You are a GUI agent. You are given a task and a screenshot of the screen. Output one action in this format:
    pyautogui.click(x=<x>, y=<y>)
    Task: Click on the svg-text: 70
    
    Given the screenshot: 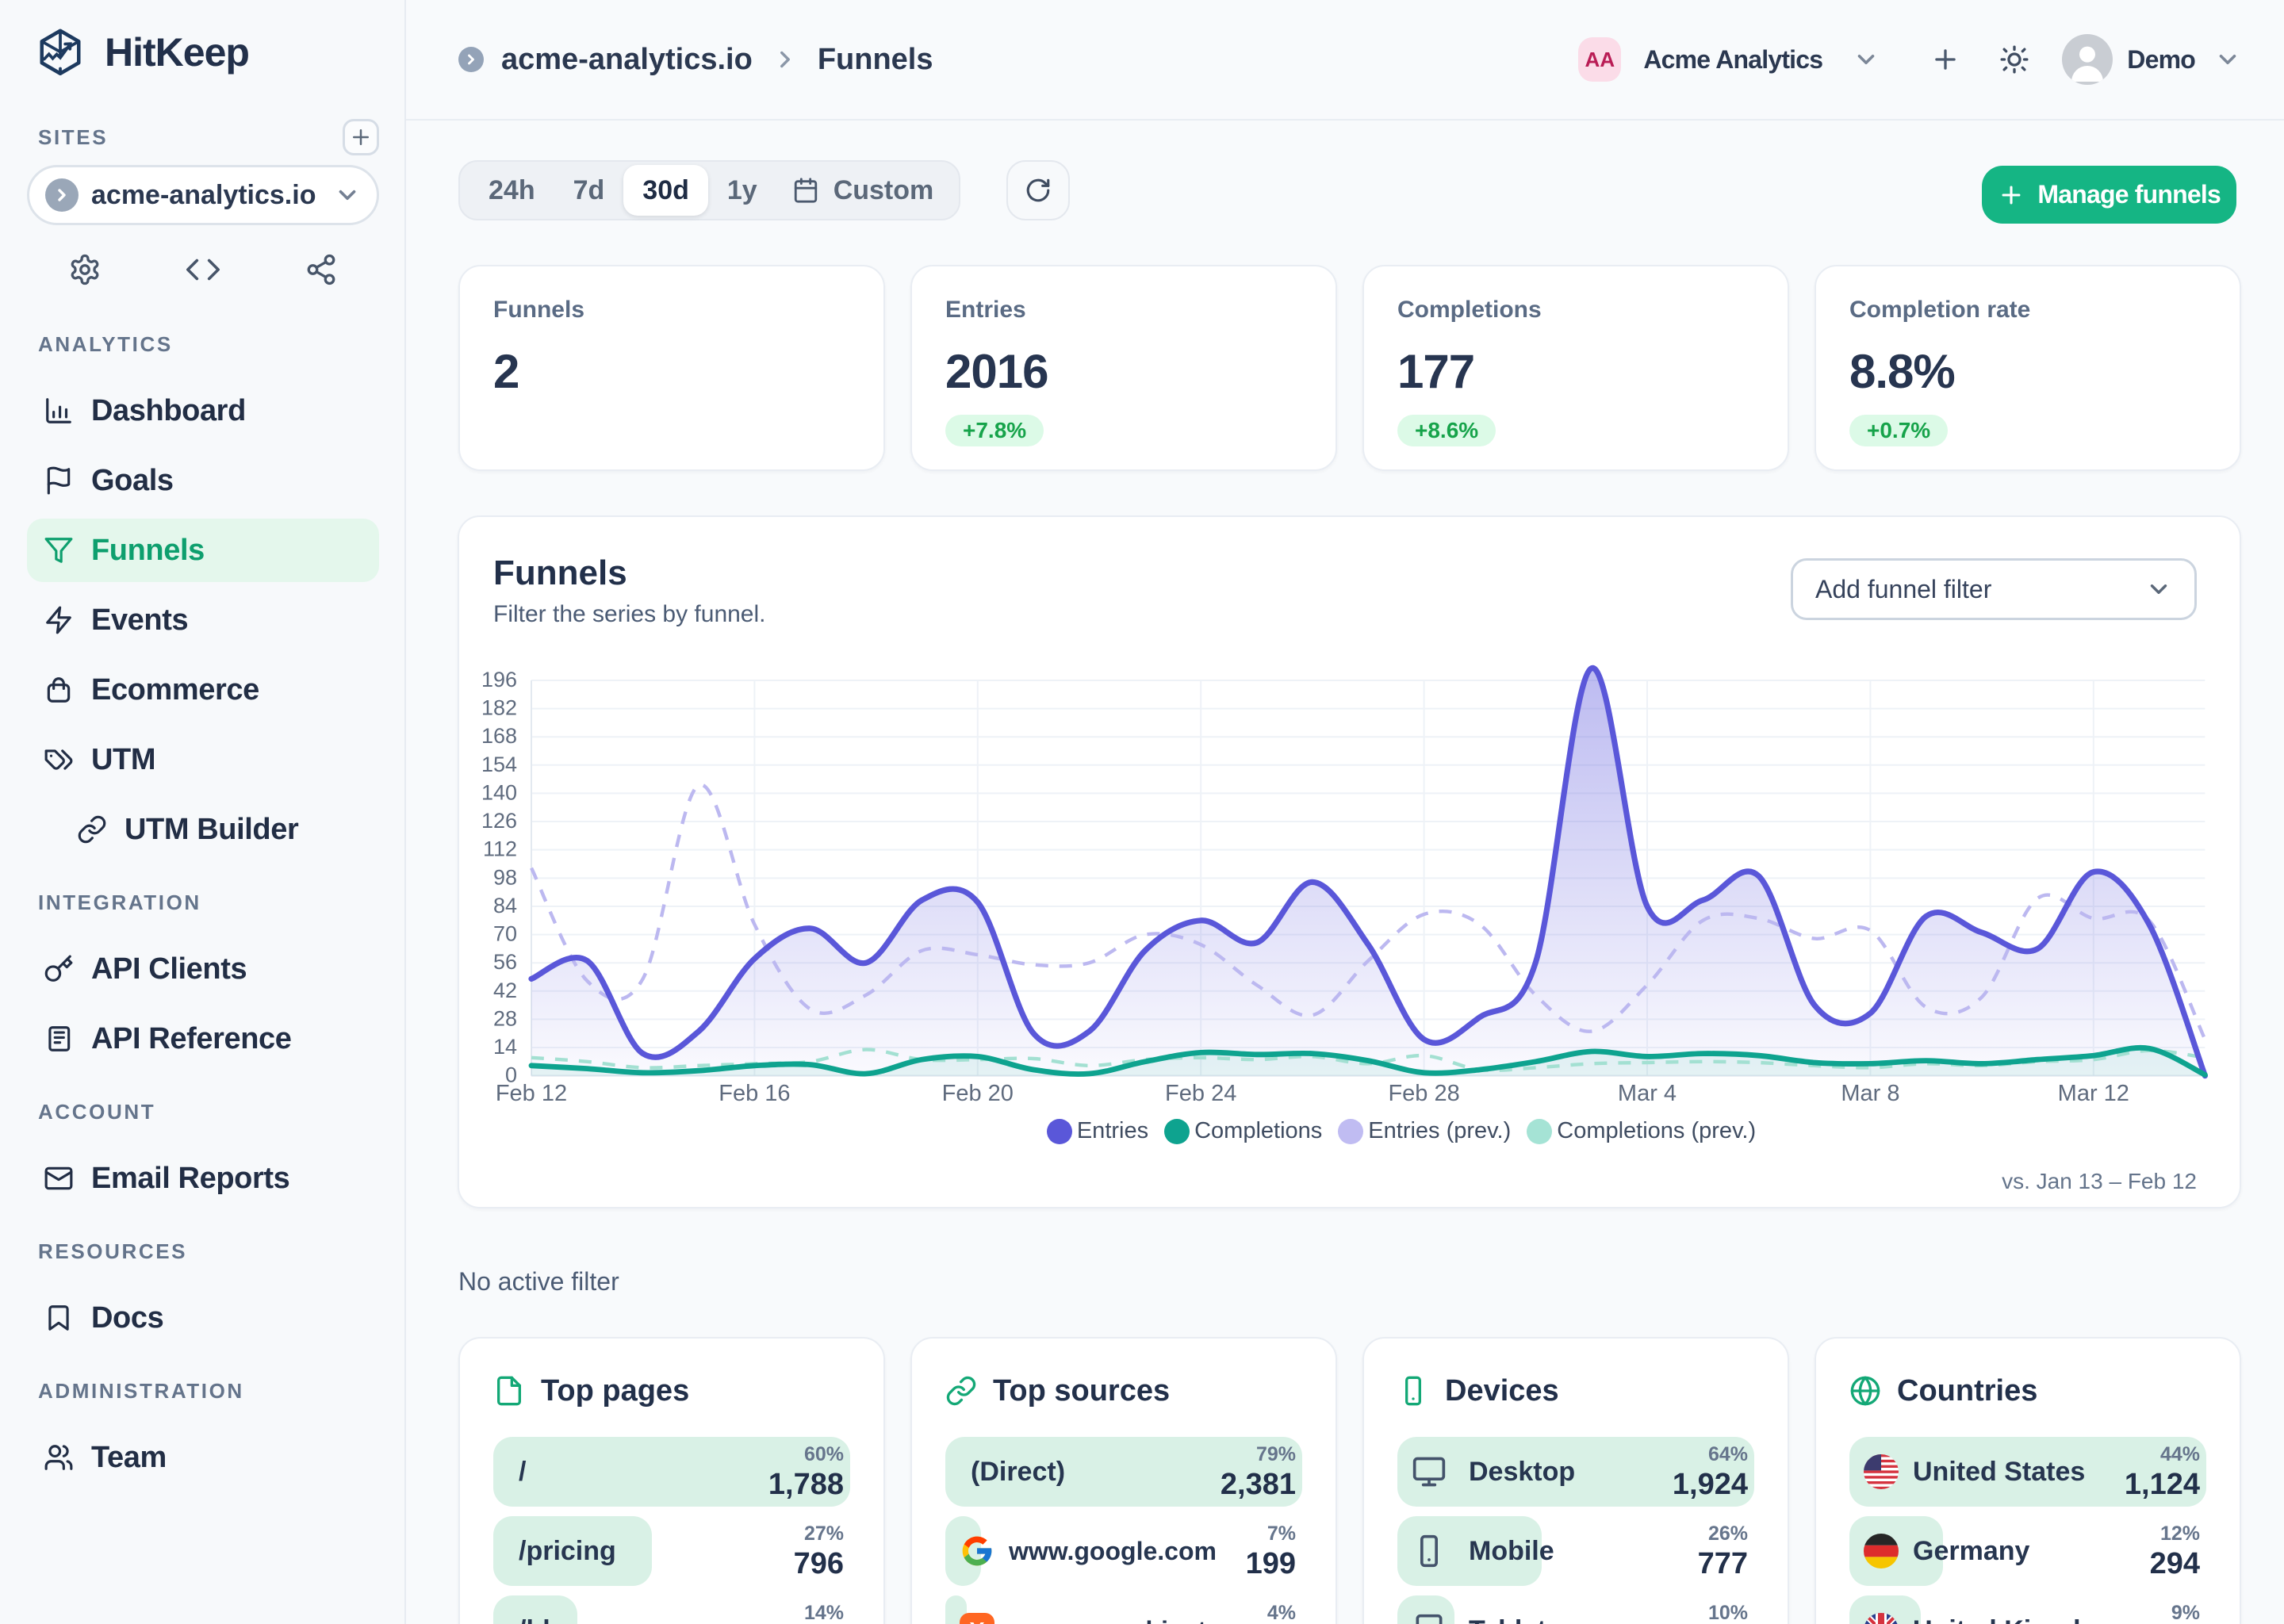 What is the action you would take?
    pyautogui.click(x=505, y=934)
    